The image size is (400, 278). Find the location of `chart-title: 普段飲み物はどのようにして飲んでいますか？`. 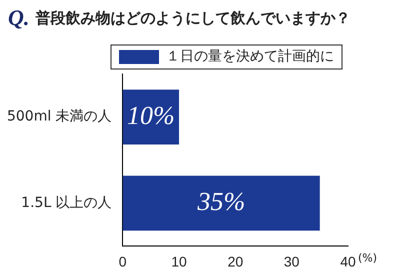

chart-title: 普段飲み物はどのようにして飲んでいますか？ is located at coordinates (192, 18).